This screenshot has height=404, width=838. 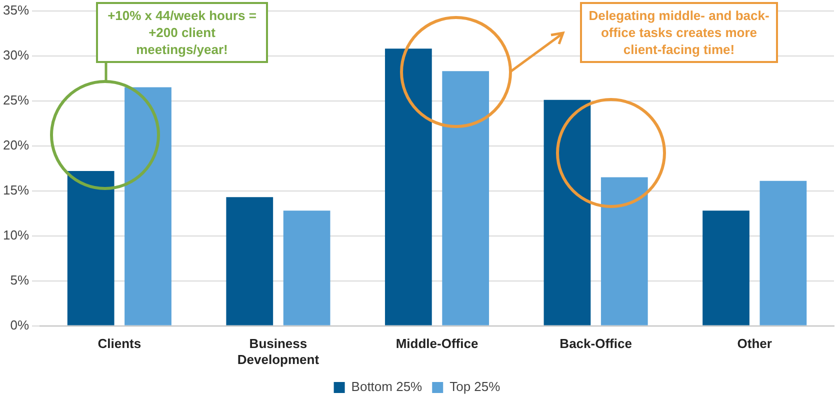 I want to click on legend-label: Bottom 25%, so click(x=387, y=386).